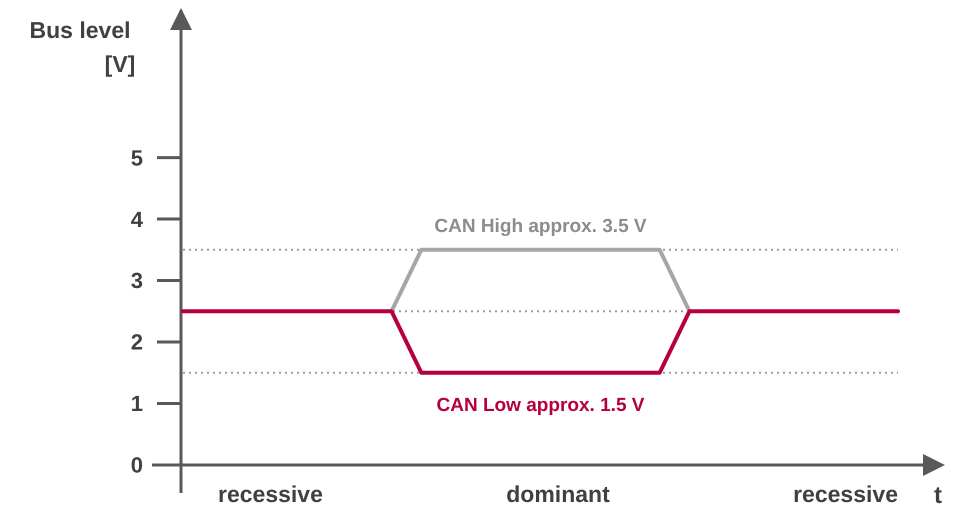 The width and height of the screenshot is (963, 508). What do you see at coordinates (136, 281) in the screenshot?
I see `y-tick-label: 3` at bounding box center [136, 281].